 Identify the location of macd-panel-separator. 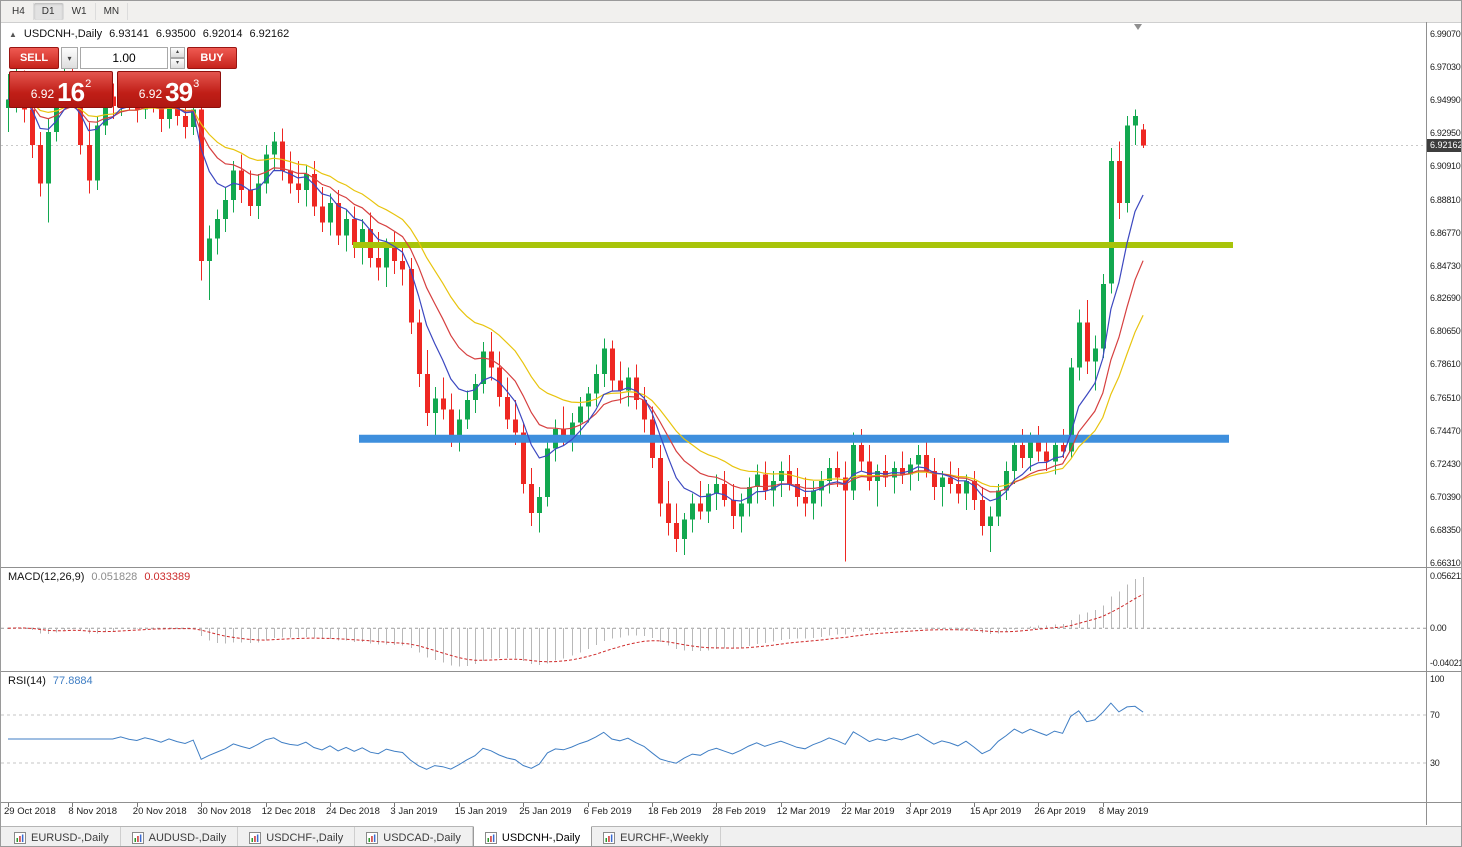
(731, 567).